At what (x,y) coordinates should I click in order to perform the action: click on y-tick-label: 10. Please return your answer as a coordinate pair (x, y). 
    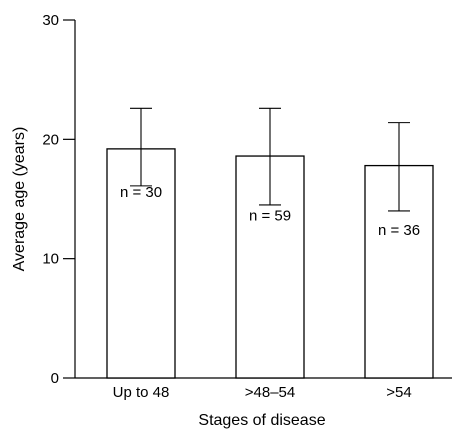
    Looking at the image, I should click on (50, 259).